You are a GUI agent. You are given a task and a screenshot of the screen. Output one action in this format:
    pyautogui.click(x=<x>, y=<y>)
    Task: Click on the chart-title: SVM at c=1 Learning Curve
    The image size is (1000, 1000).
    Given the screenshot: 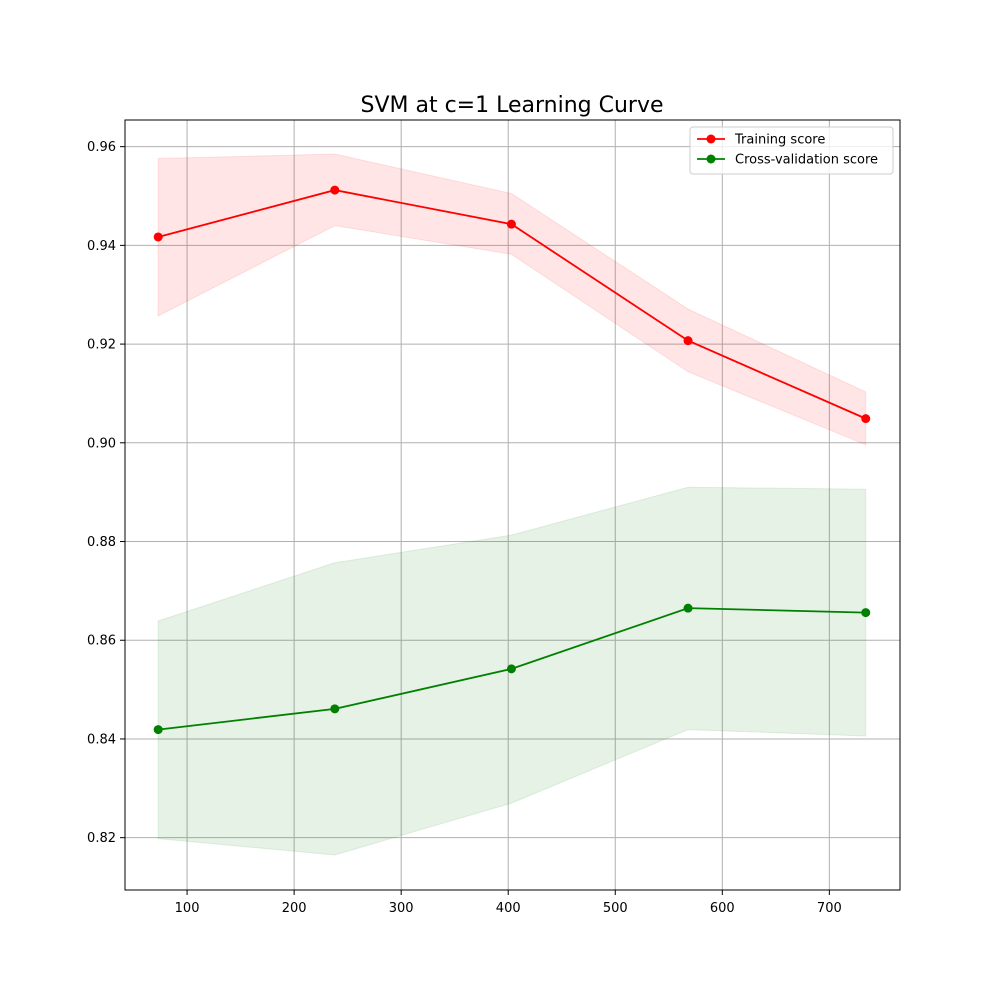 What is the action you would take?
    pyautogui.click(x=511, y=105)
    